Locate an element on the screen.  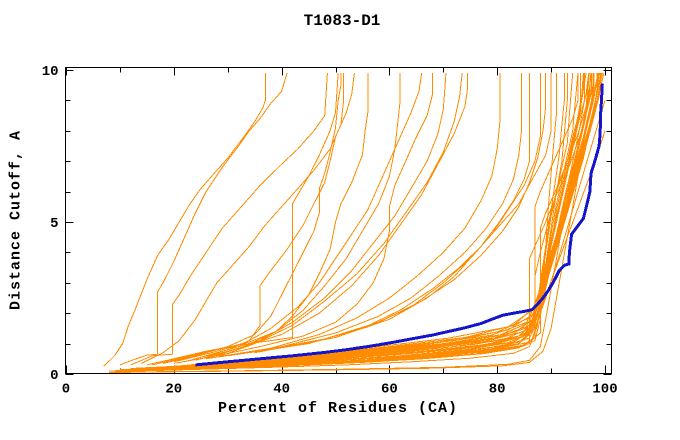
y-tick-label: 5 is located at coordinates (54, 224).